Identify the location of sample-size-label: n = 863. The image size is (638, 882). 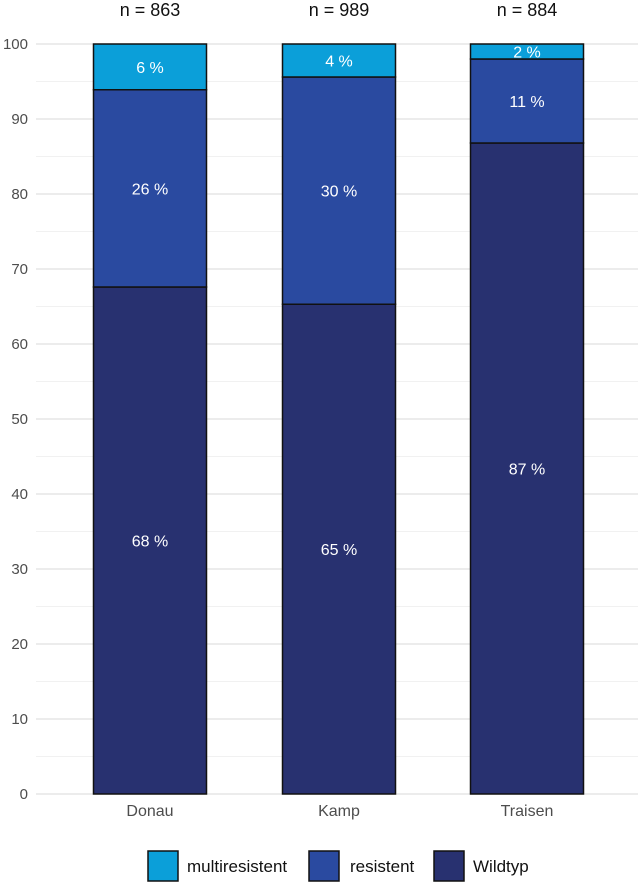
(150, 10).